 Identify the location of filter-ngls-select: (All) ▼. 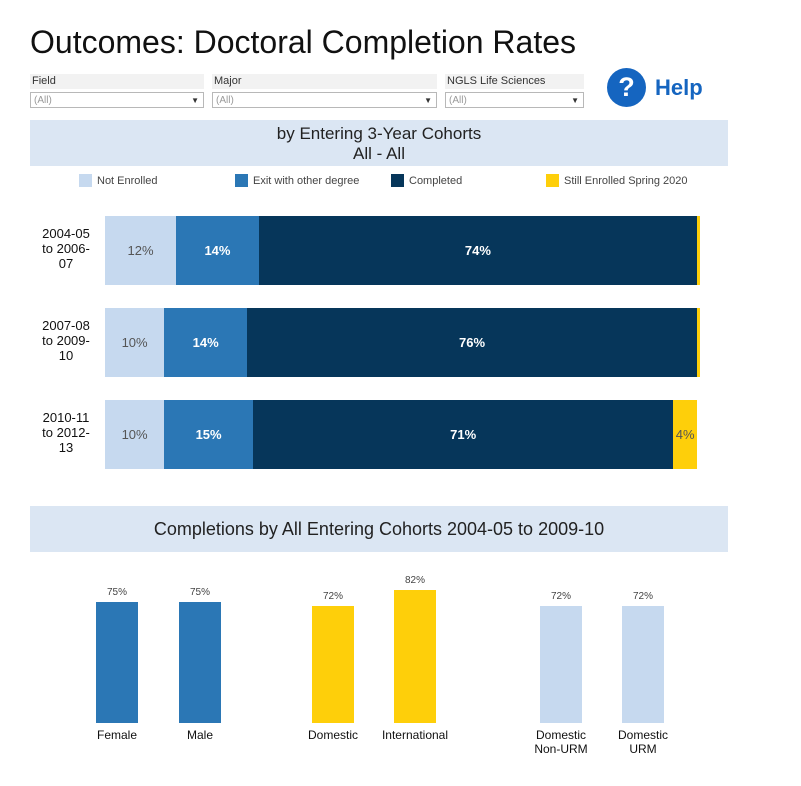
(514, 100).